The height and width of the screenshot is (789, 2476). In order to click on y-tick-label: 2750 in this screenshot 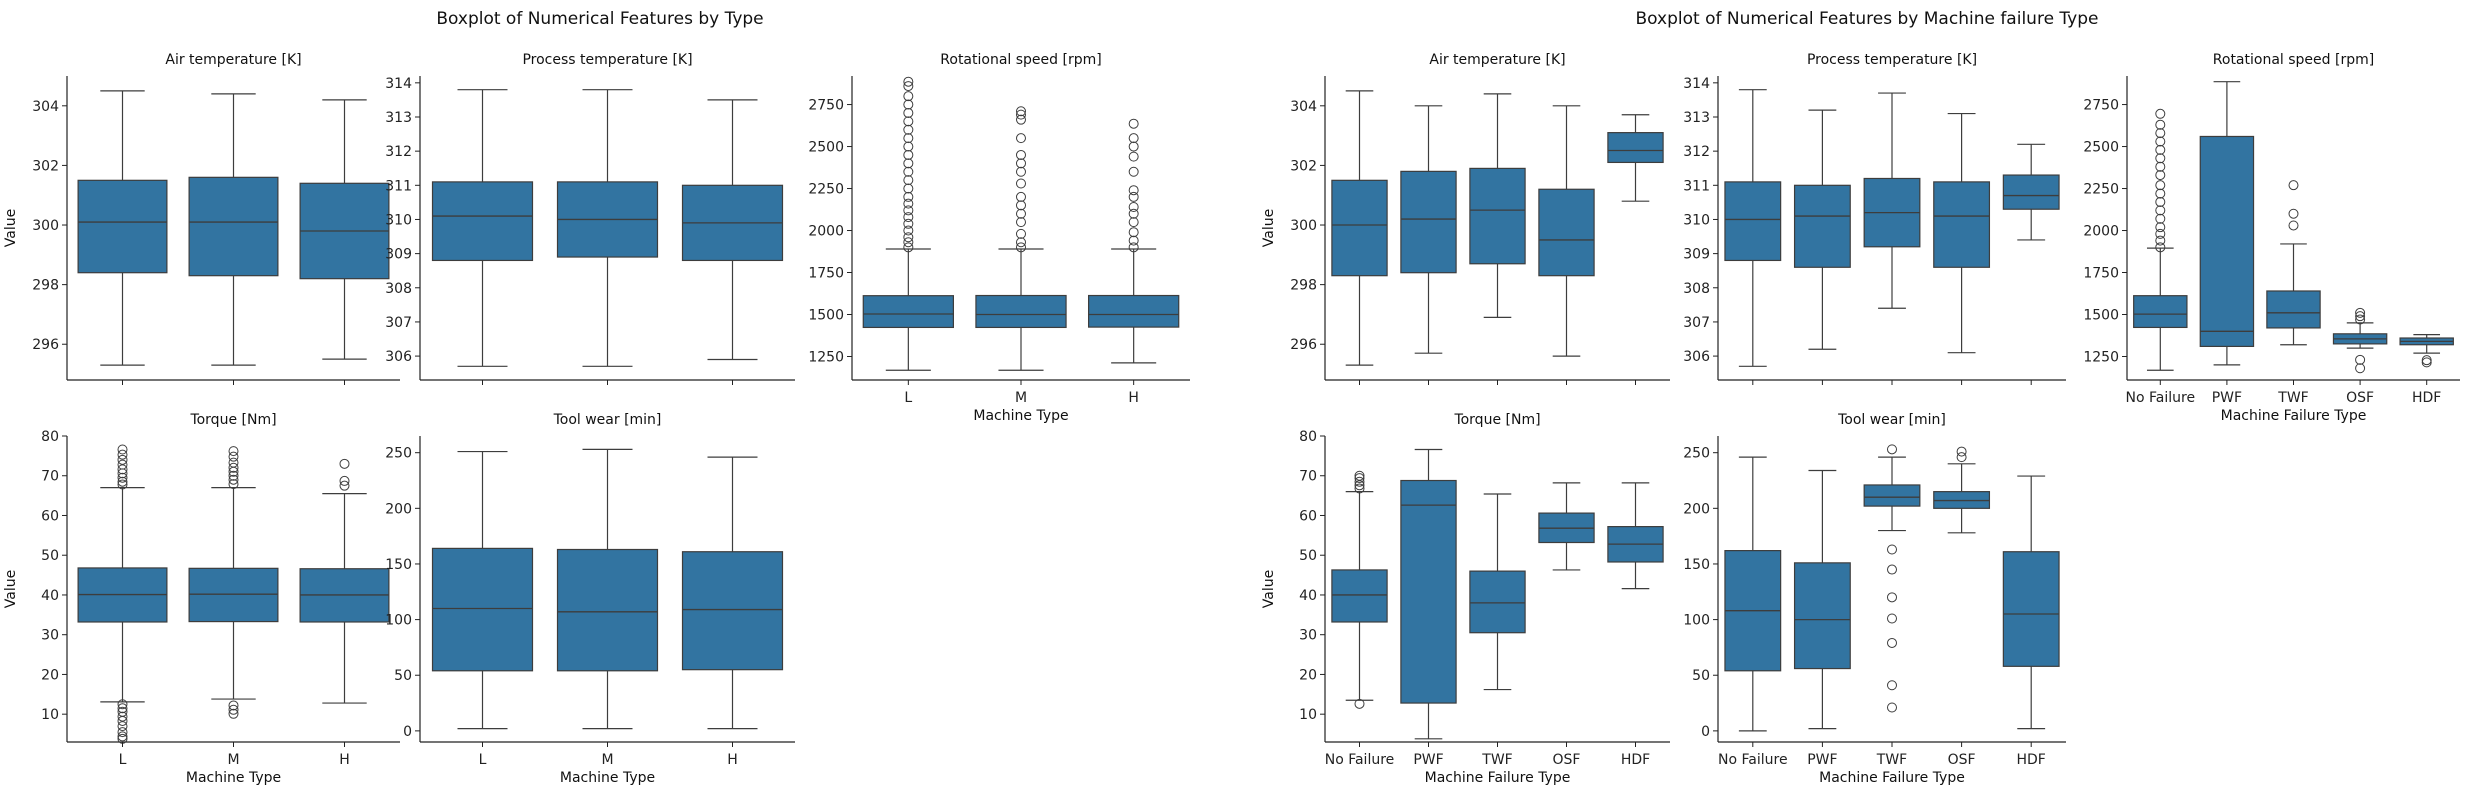, I will do `click(2101, 106)`.